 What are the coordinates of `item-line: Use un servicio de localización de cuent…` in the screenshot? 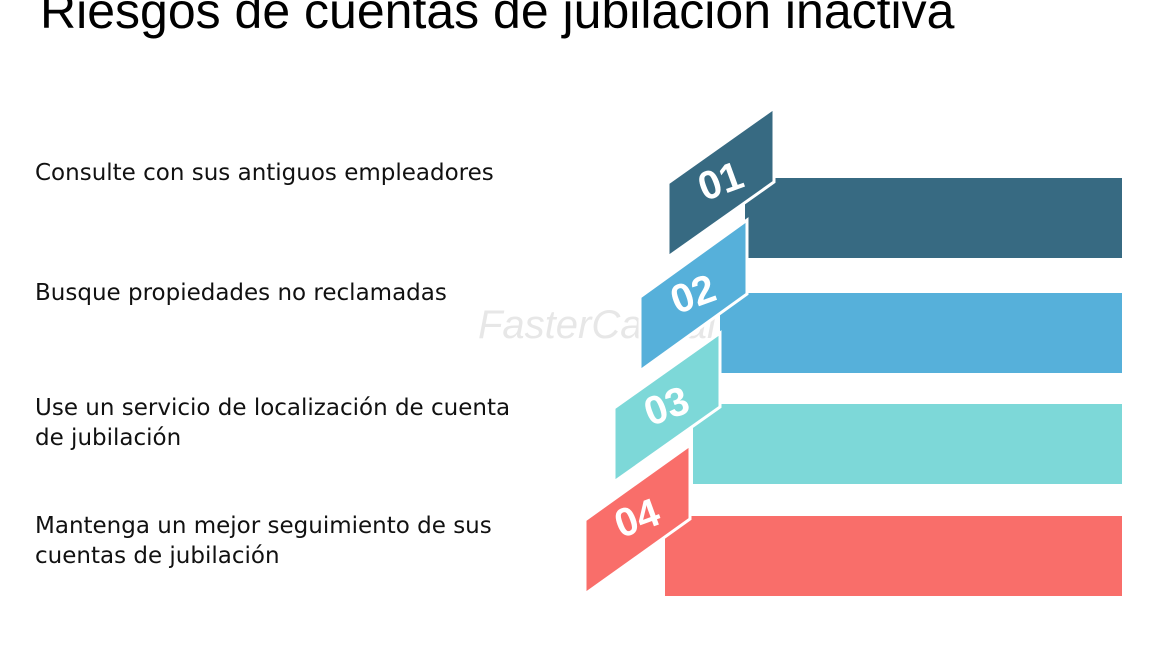 It's located at (273, 408).